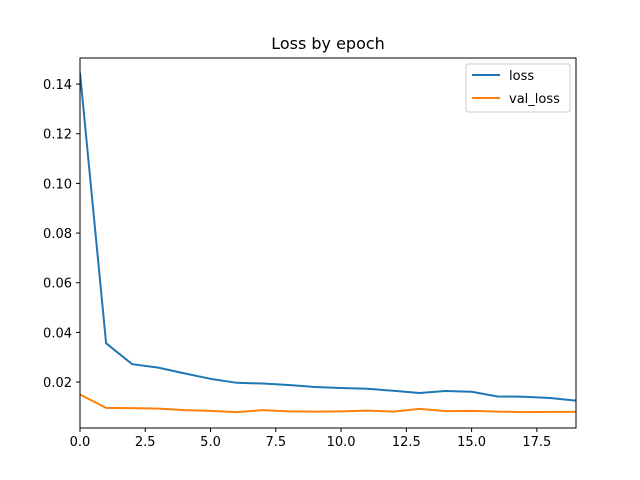 This screenshot has width=640, height=480. I want to click on x-tick-label: 7.5, so click(275, 442).